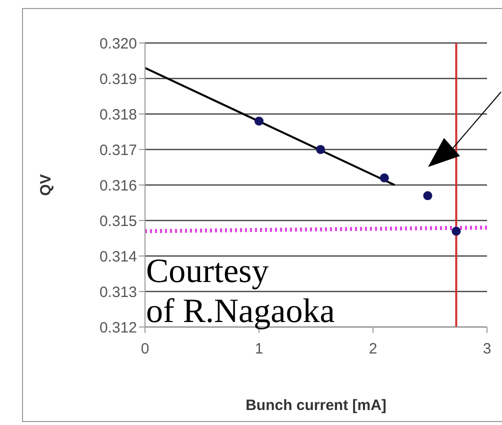  Describe the element at coordinates (145, 349) in the screenshot. I see `x-tick-label: 0` at that location.